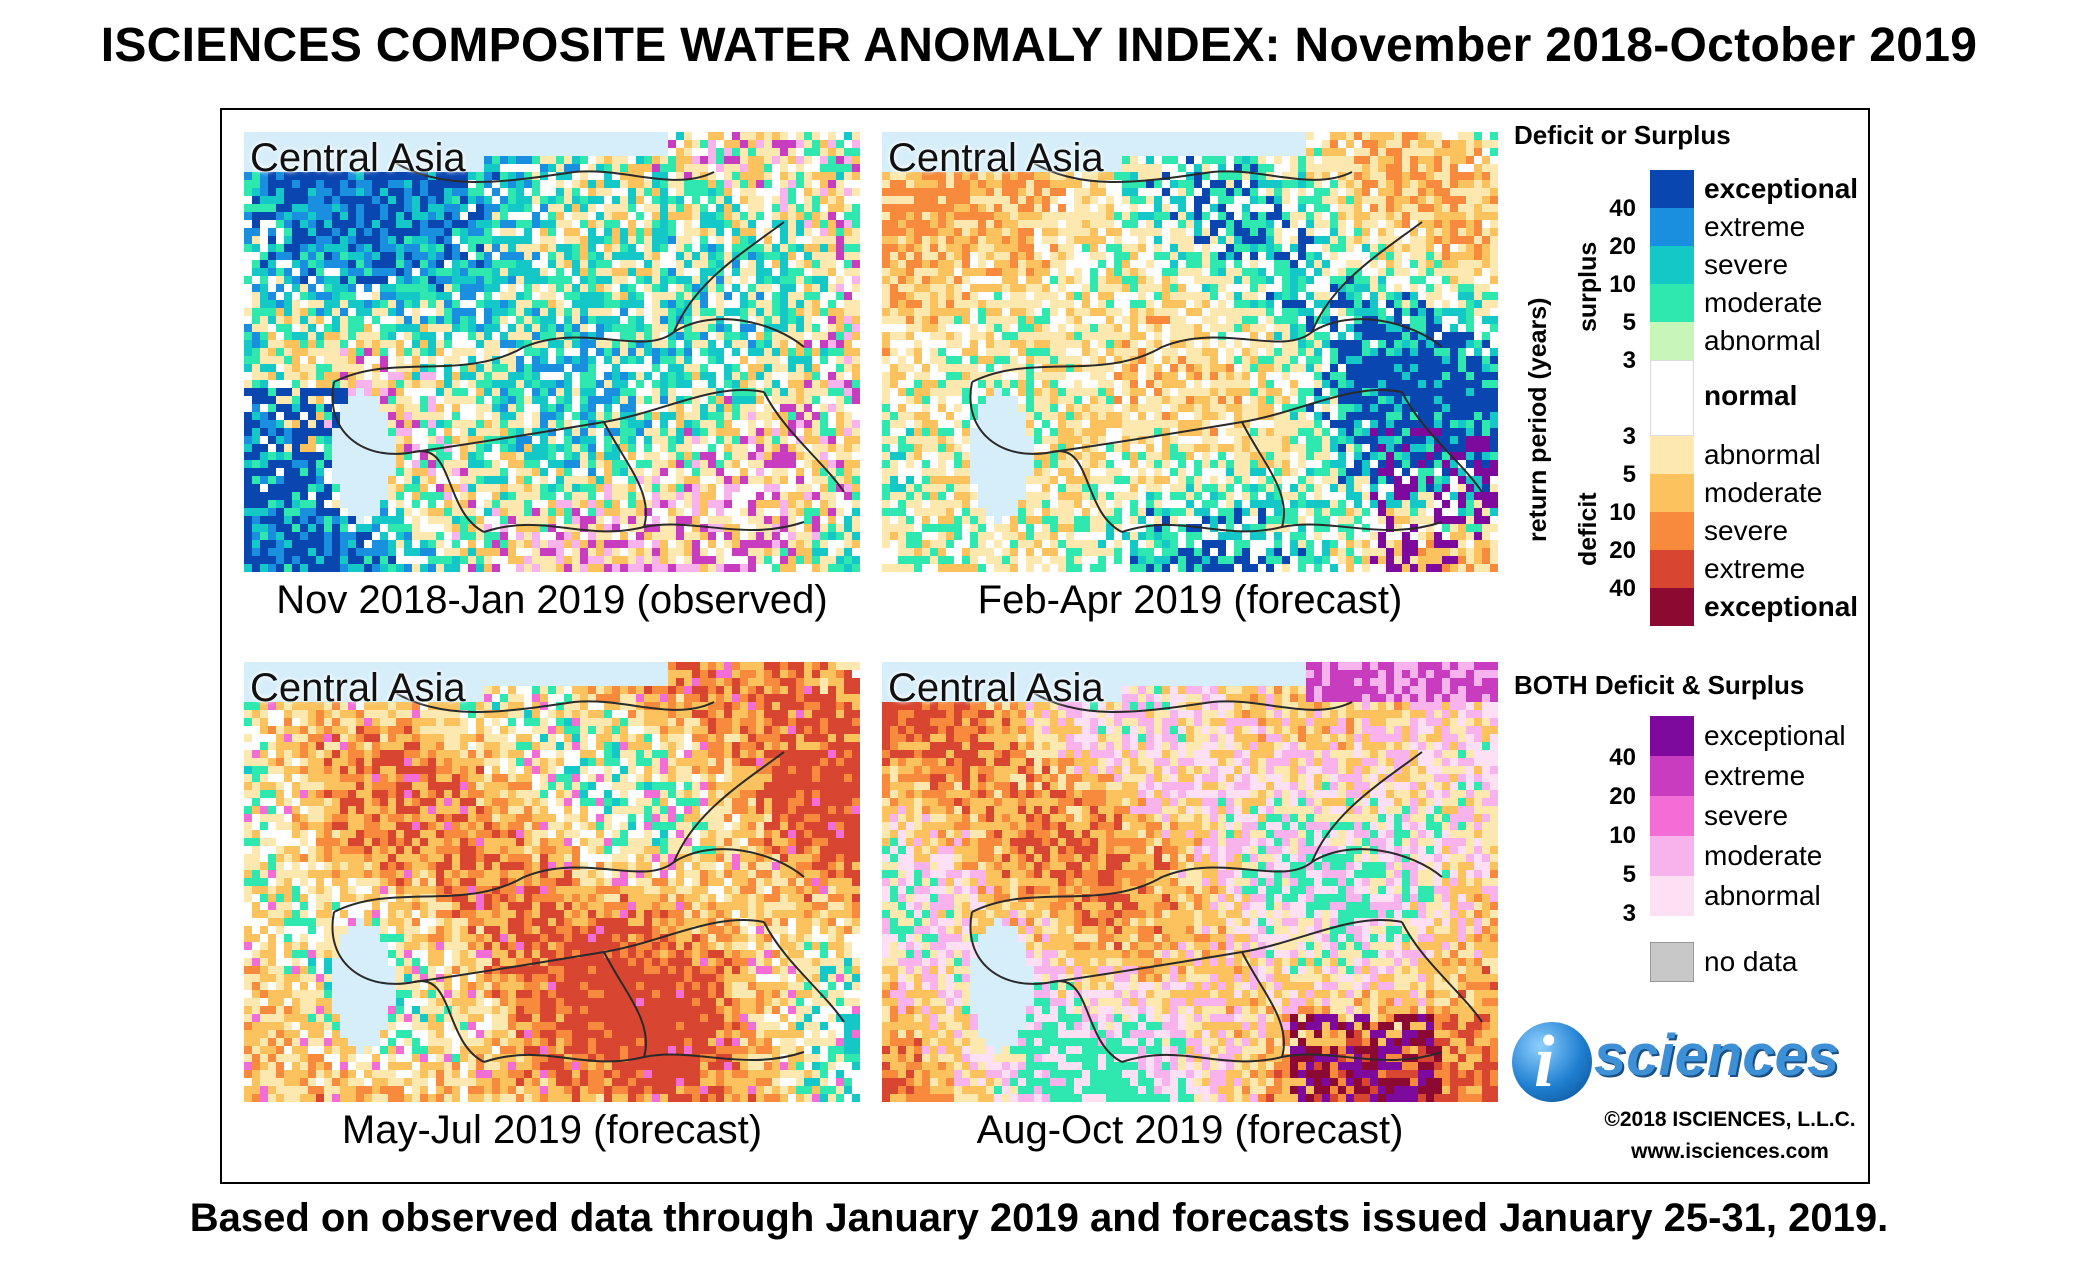  What do you see at coordinates (1751, 395) in the screenshot?
I see `legend-label-normal: normal` at bounding box center [1751, 395].